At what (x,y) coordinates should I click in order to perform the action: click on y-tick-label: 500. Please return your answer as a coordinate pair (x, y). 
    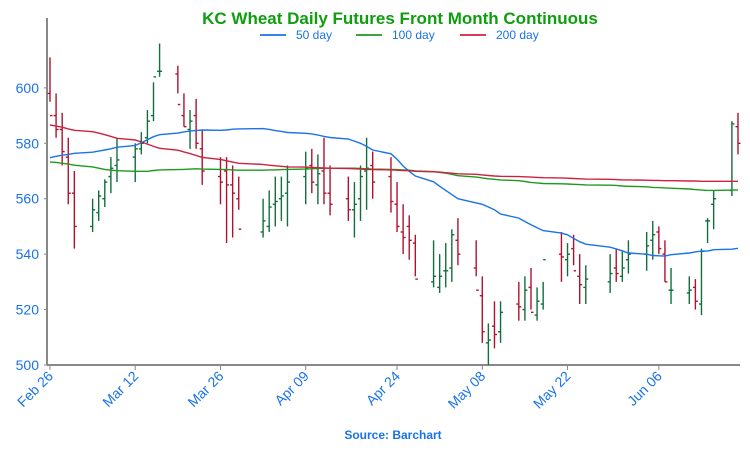
    Looking at the image, I should click on (28, 365).